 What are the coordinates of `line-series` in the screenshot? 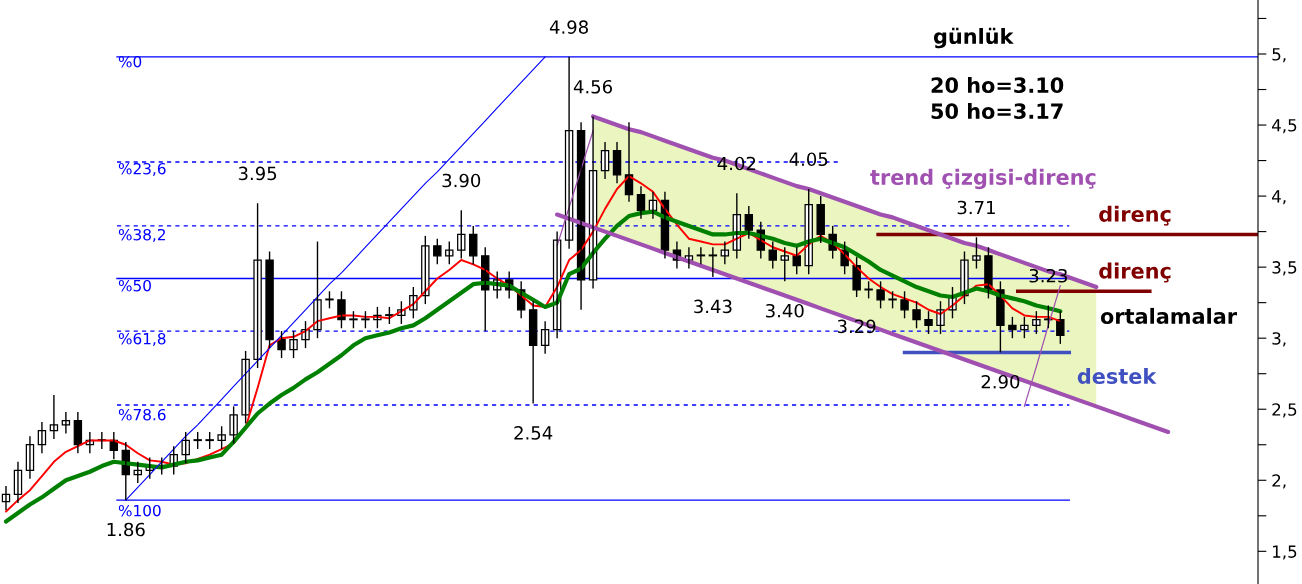 It's located at (1042, 346).